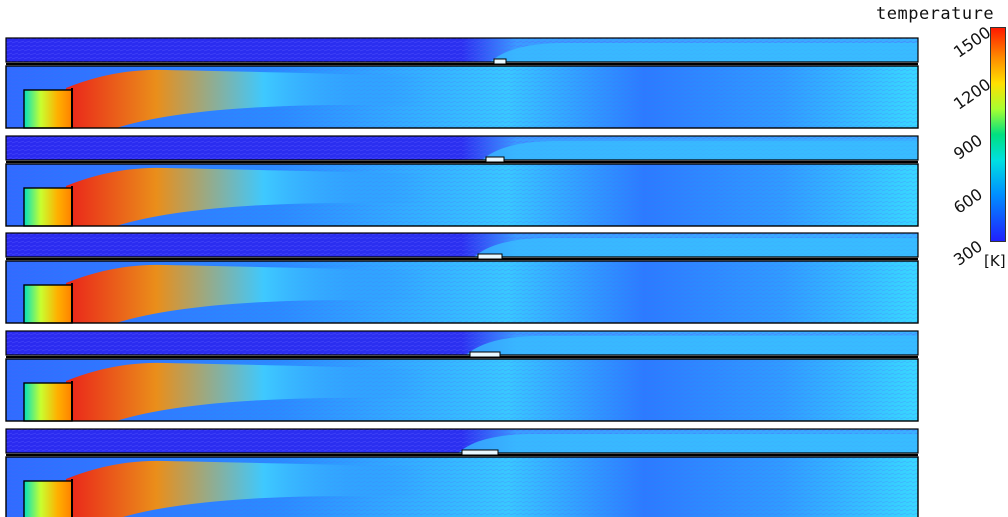 The height and width of the screenshot is (517, 1008). Describe the element at coordinates (998, 134) in the screenshot. I see `colorbar` at that location.